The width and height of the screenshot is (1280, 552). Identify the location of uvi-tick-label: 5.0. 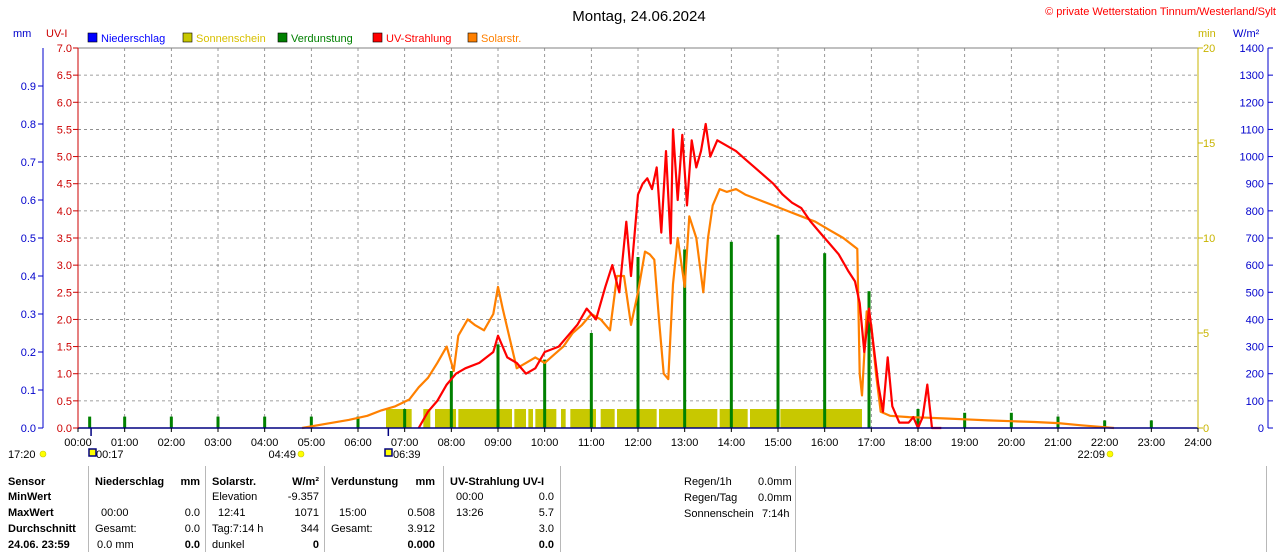
(64, 158).